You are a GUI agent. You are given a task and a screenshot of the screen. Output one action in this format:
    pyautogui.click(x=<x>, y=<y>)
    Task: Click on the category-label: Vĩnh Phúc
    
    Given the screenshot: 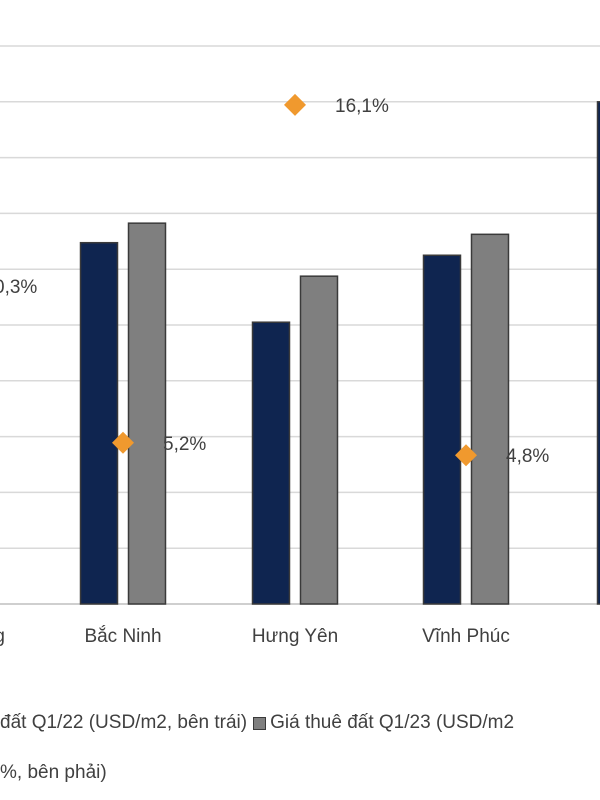 What is the action you would take?
    pyautogui.click(x=466, y=636)
    